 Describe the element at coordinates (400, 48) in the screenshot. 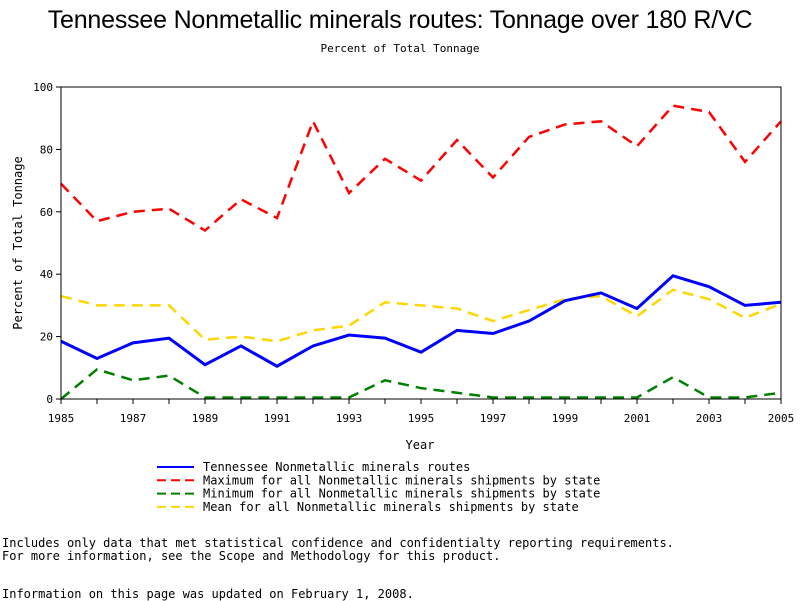

I see `chart-subtitle: Percent of Total Tonnage` at that location.